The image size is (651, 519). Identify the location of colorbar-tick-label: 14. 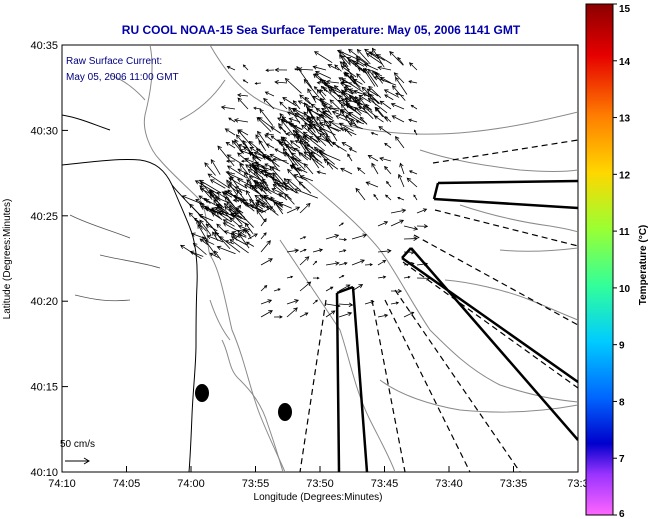
(625, 62).